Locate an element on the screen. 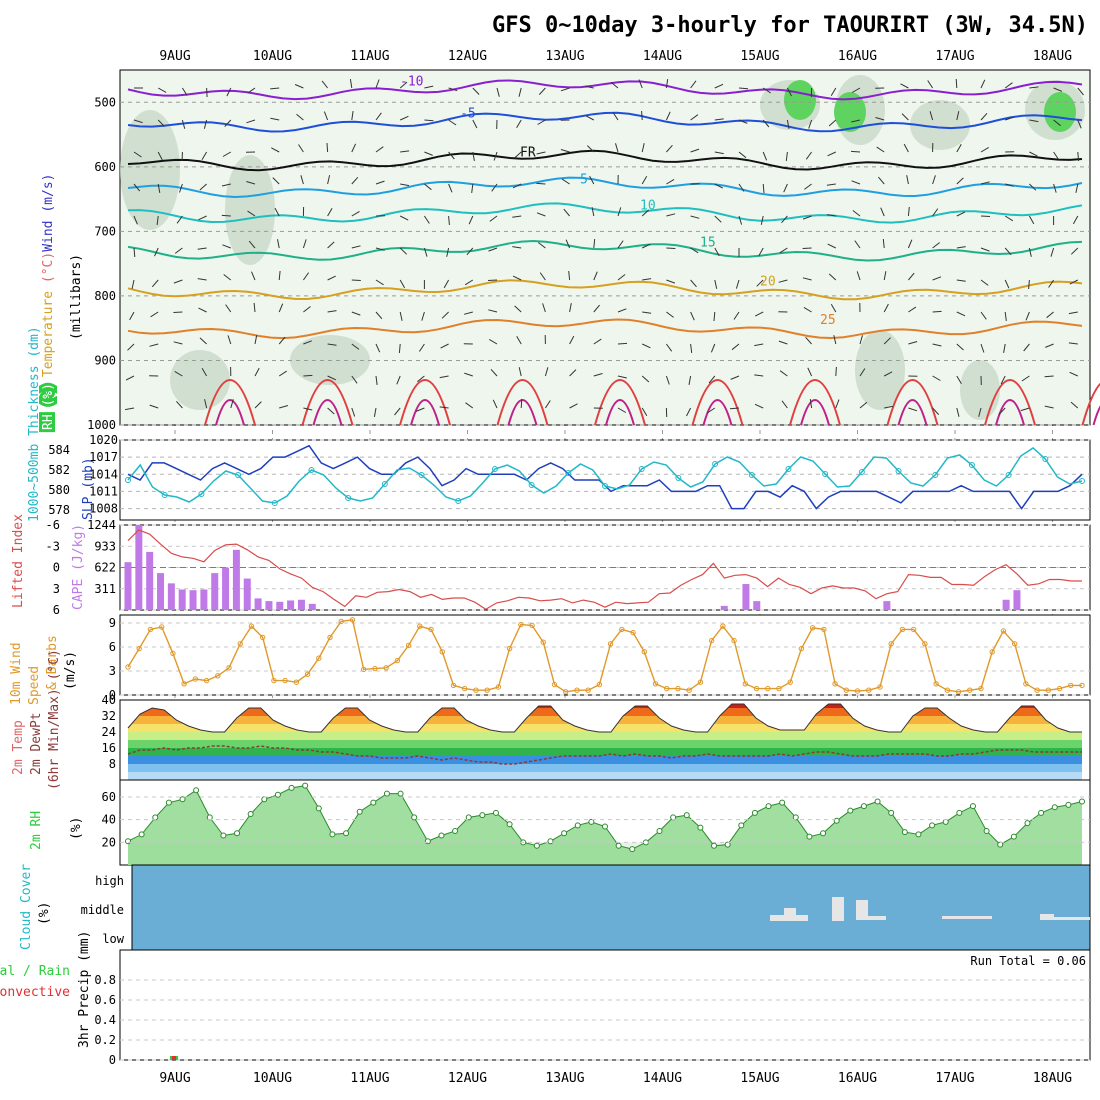 This screenshot has height=1100, width=1100. precip-tick: 0 is located at coordinates (112, 1060).